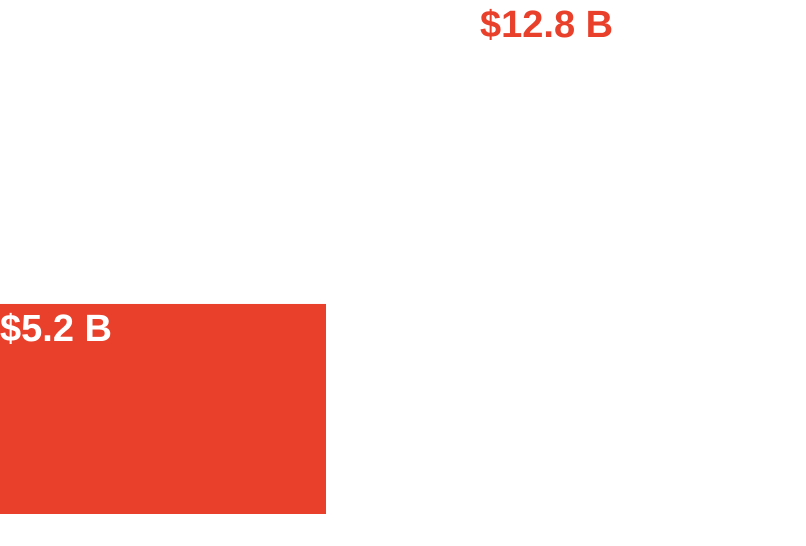 Image resolution: width=806 pixels, height=546 pixels. Describe the element at coordinates (56, 329) in the screenshot. I see `value-label: $5.2 B` at that location.